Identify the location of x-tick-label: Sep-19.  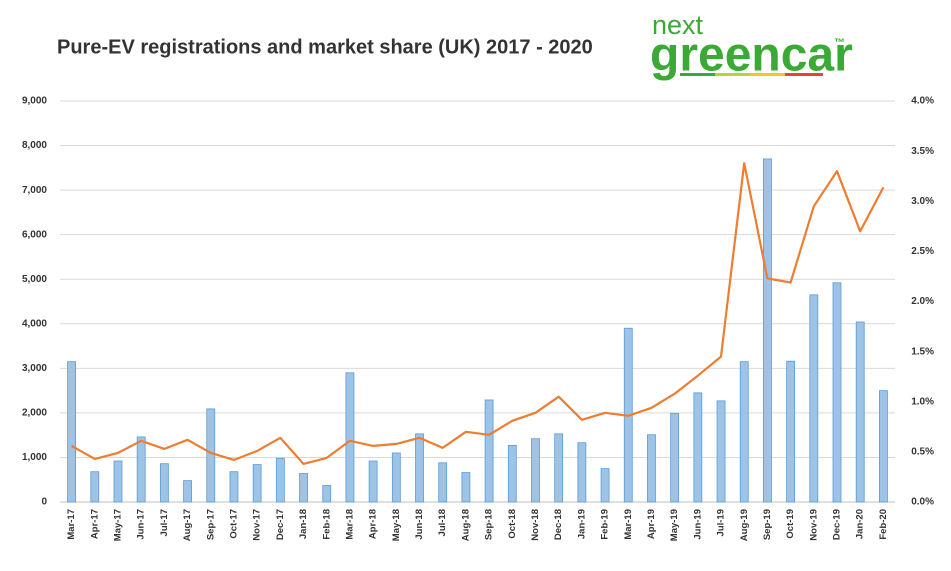
(767, 524).